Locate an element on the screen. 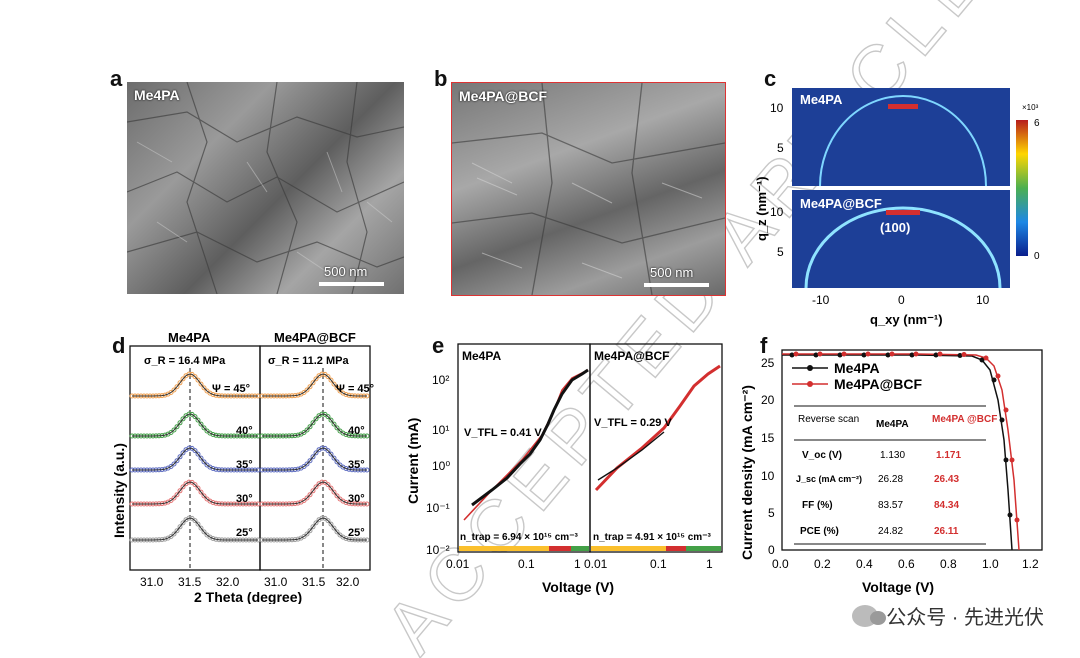 This screenshot has width=1080, height=658. colorbar-unit: ×10³ is located at coordinates (1030, 107).